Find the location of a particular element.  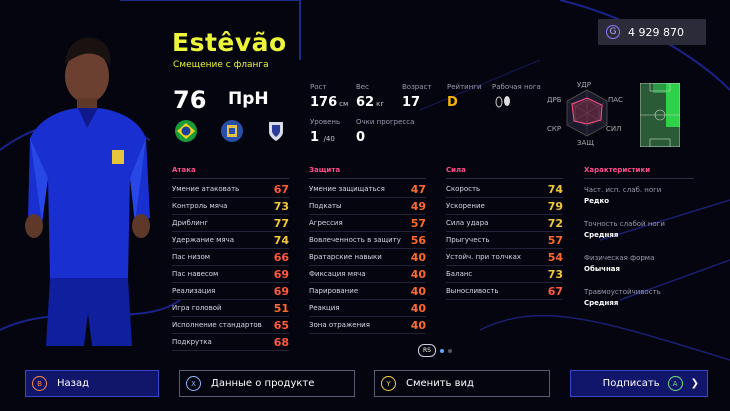

form-value: Обычная is located at coordinates (602, 269).